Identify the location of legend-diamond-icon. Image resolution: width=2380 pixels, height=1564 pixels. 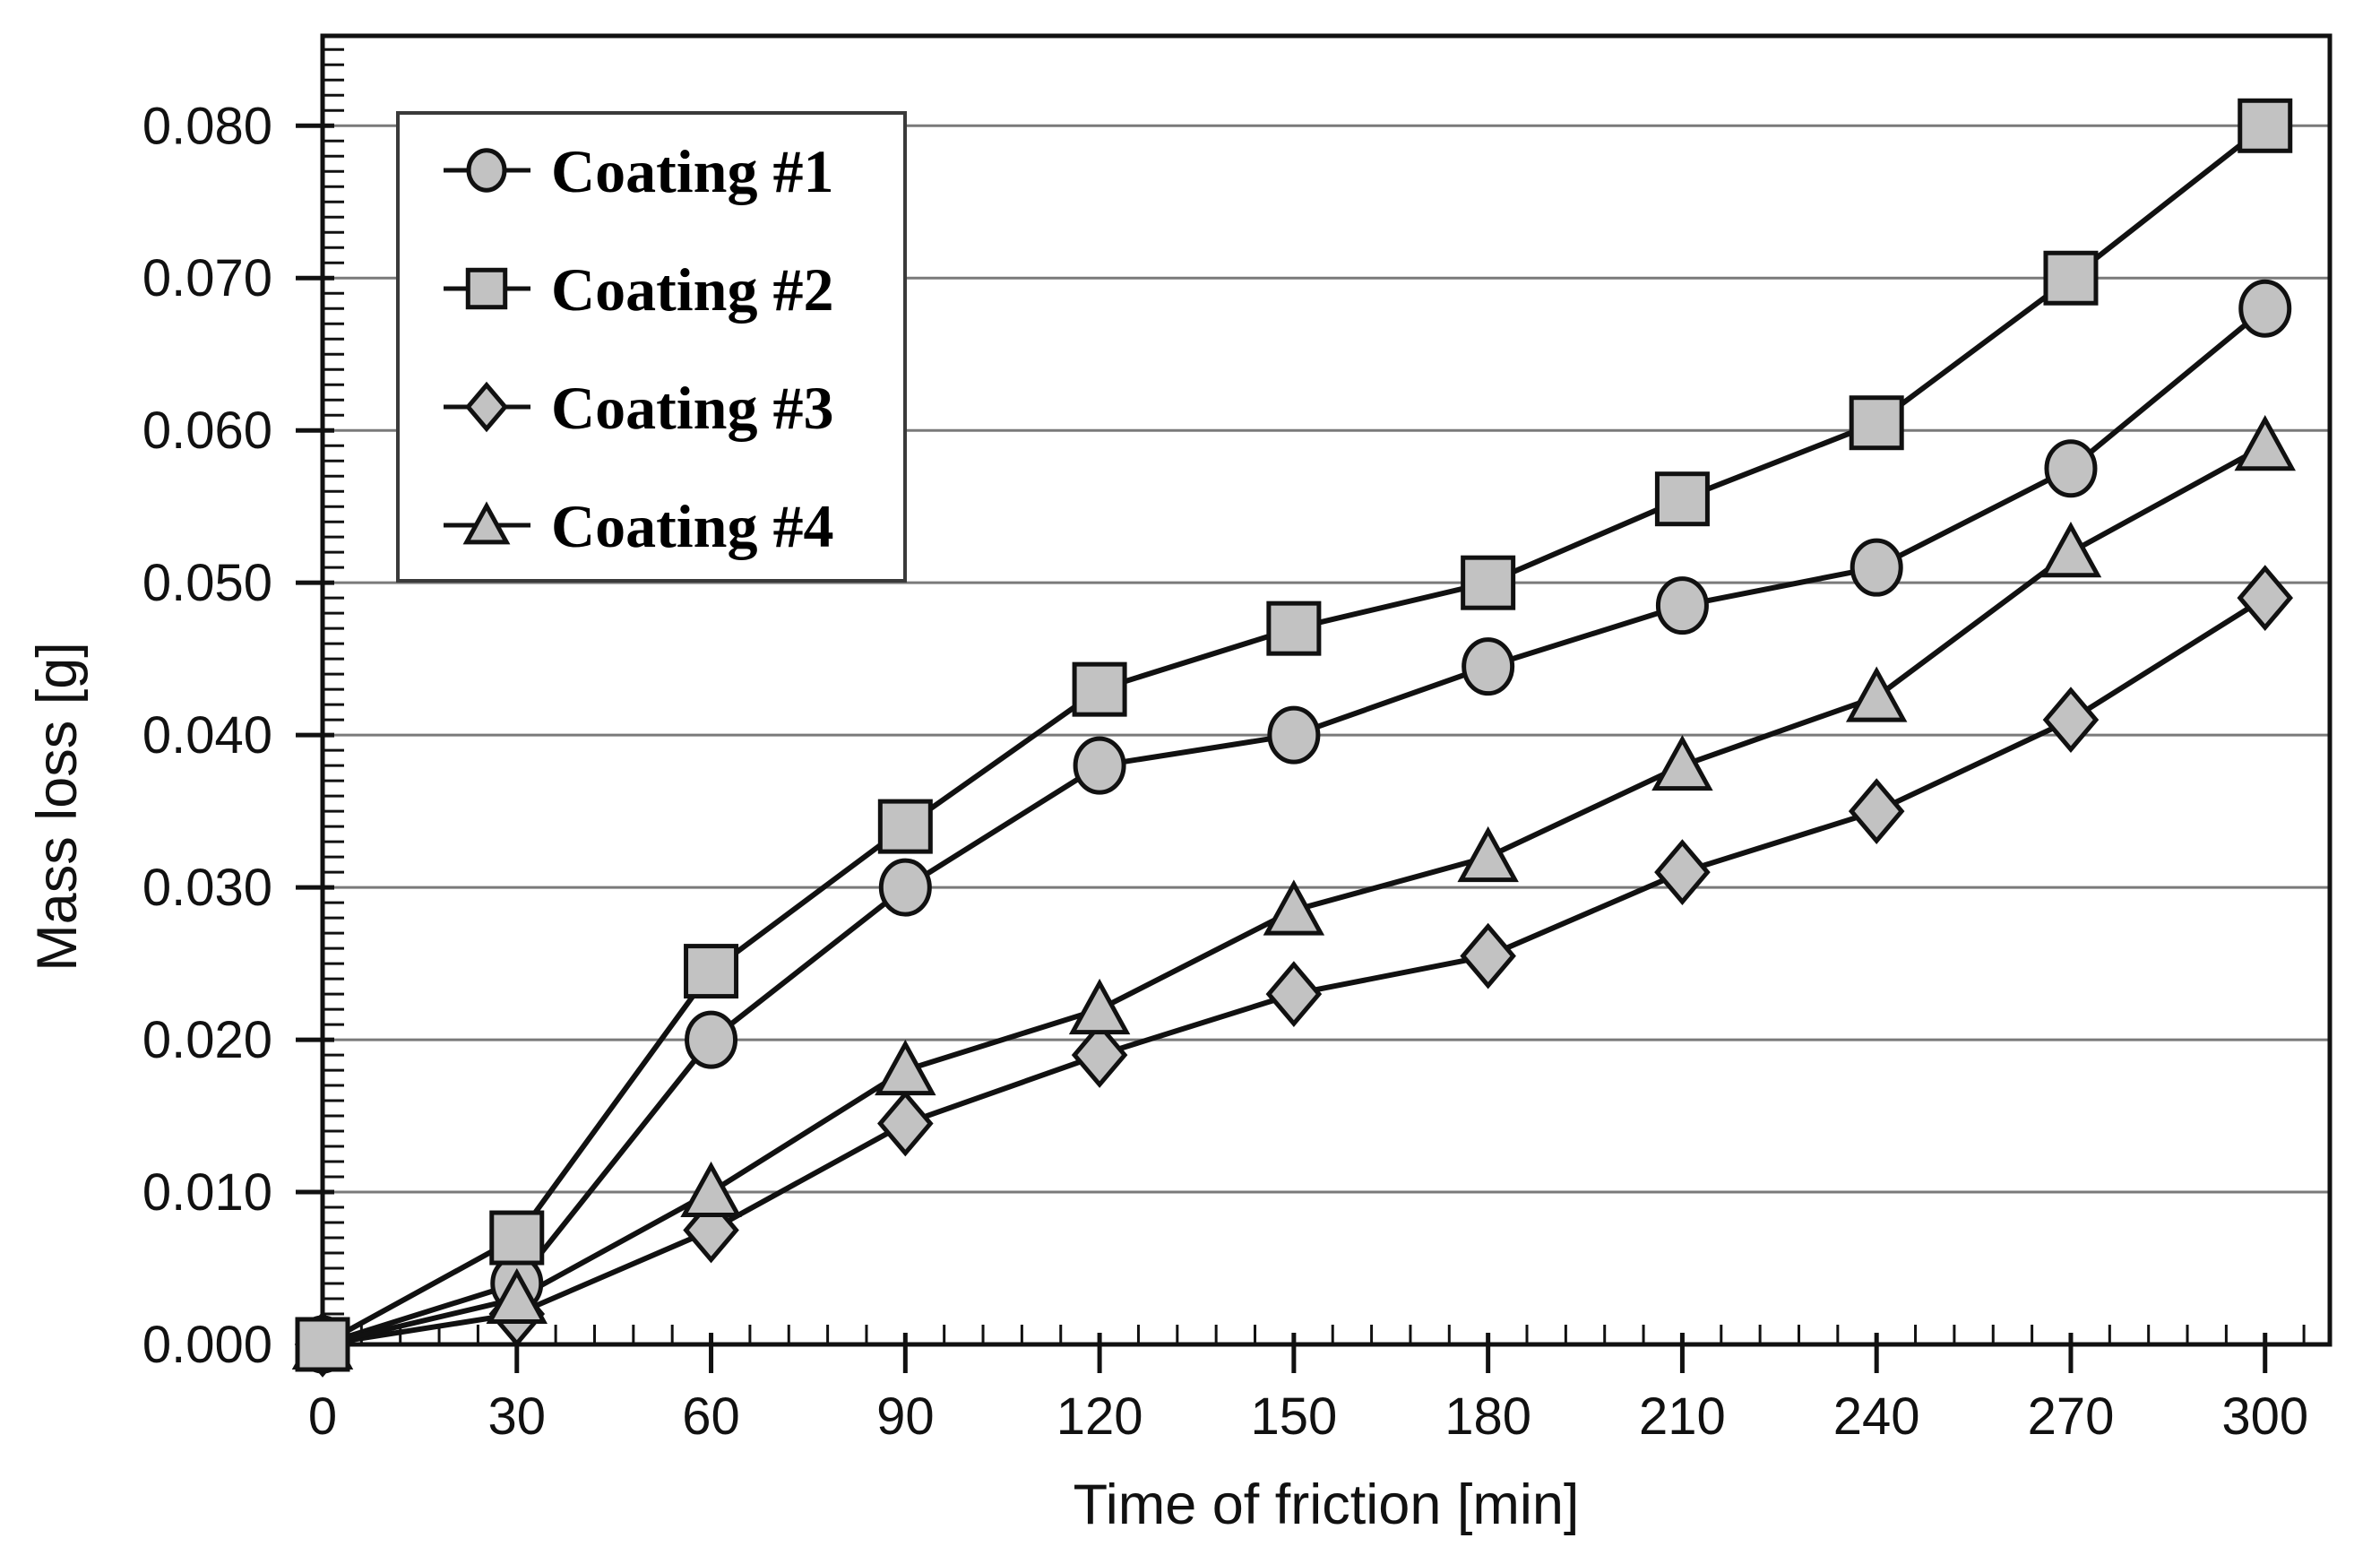
(486, 407).